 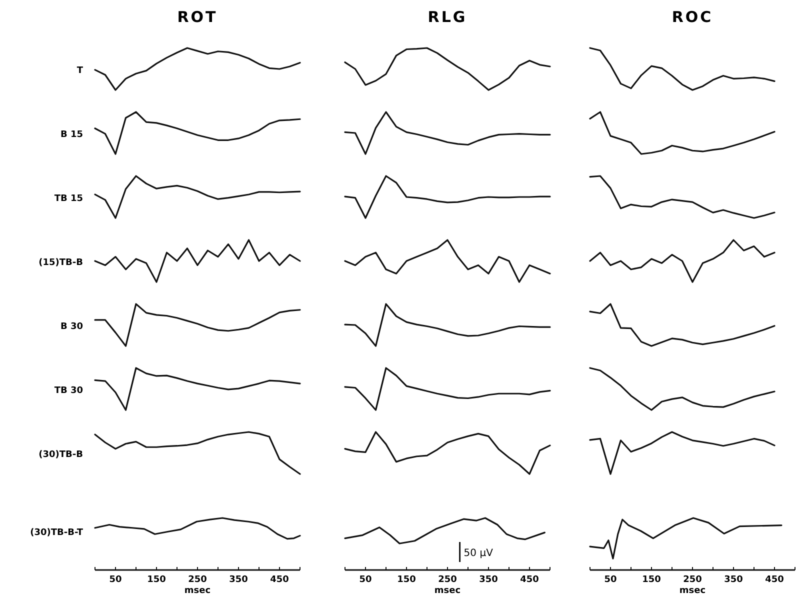 What do you see at coordinates (80, 71) in the screenshot?
I see `y-axis-title: T` at bounding box center [80, 71].